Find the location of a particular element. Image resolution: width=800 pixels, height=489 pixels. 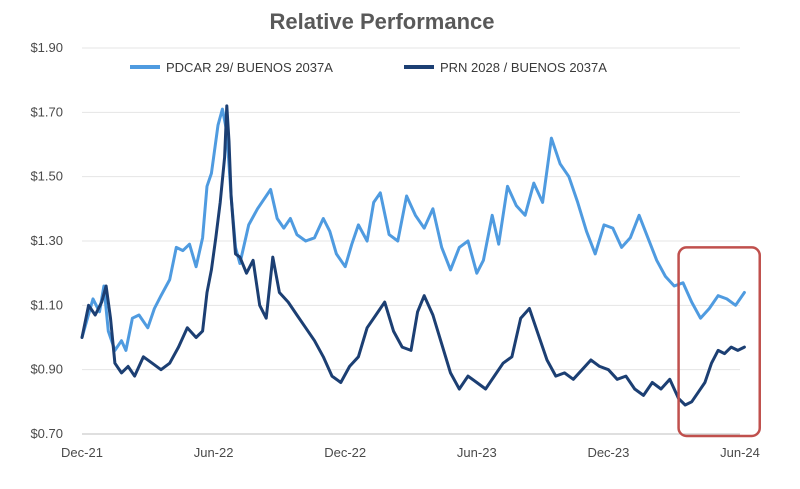

y-axis-ticks: $0.70 $0.90 $1.10 $1.30 $1.50 $1.70 $1.90 is located at coordinates (46, 240).